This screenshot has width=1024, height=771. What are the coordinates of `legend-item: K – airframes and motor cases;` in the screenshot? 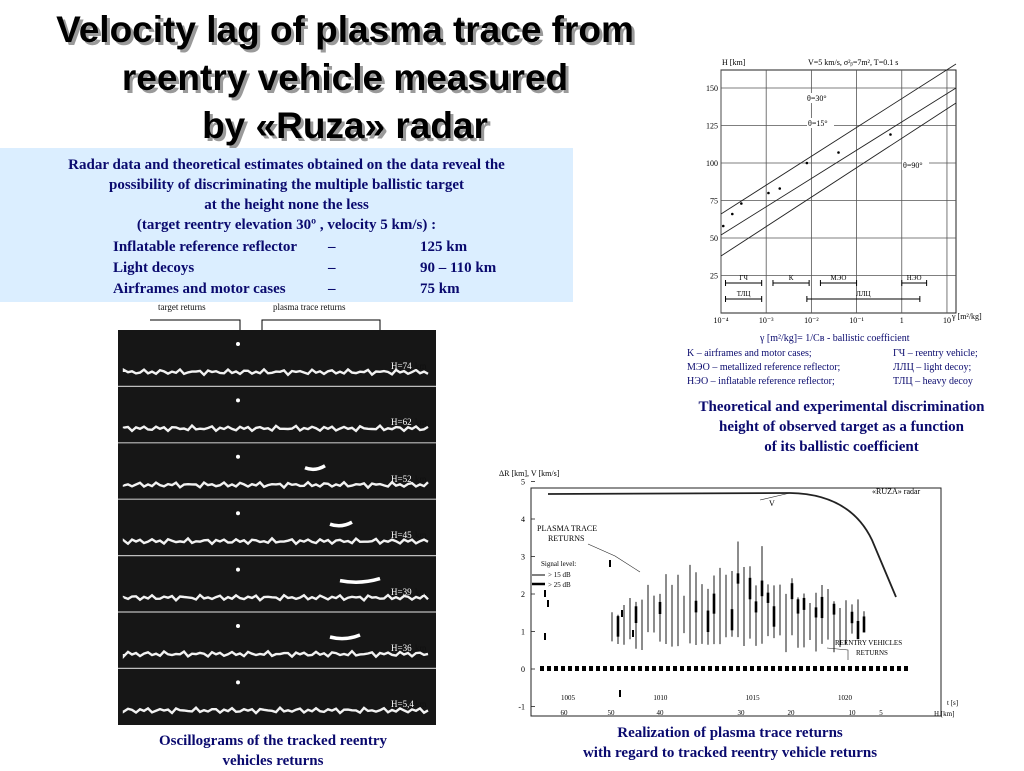 It's located at (749, 353).